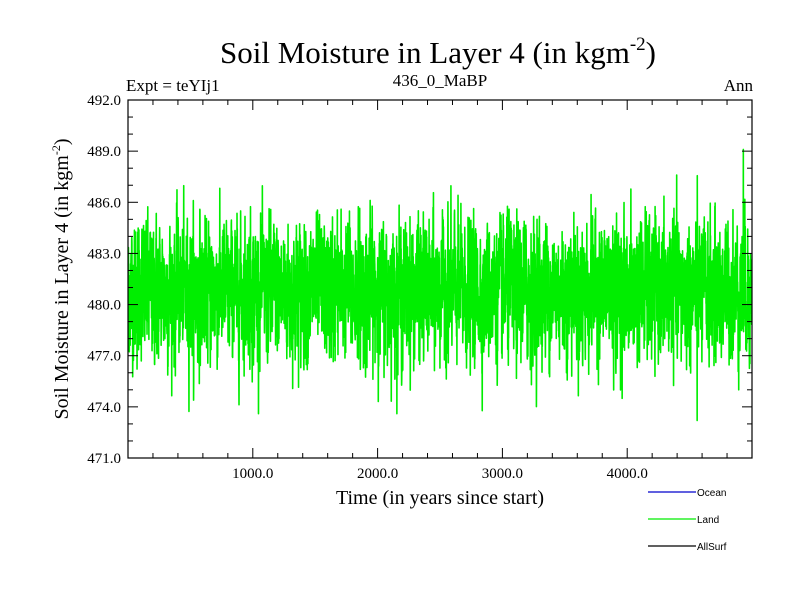 The image size is (800, 600). What do you see at coordinates (638, 44) in the screenshot?
I see `chart-title-superscript: -2` at bounding box center [638, 44].